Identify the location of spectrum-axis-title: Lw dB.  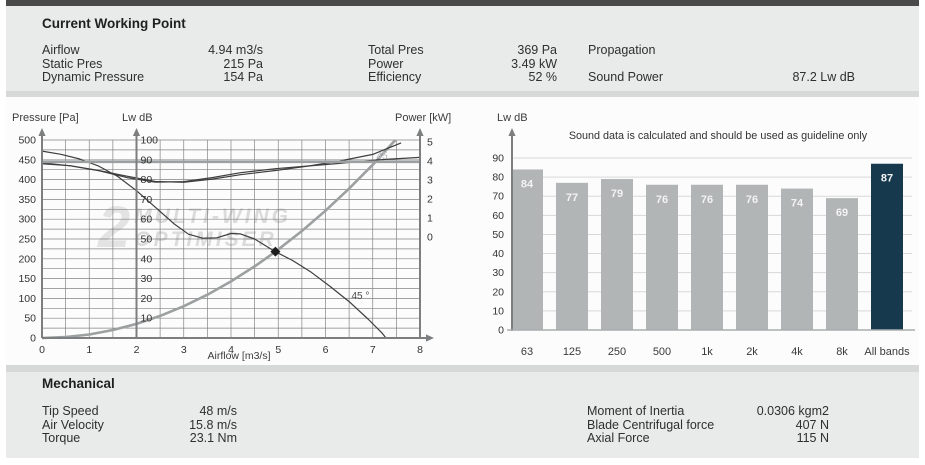
(512, 118).